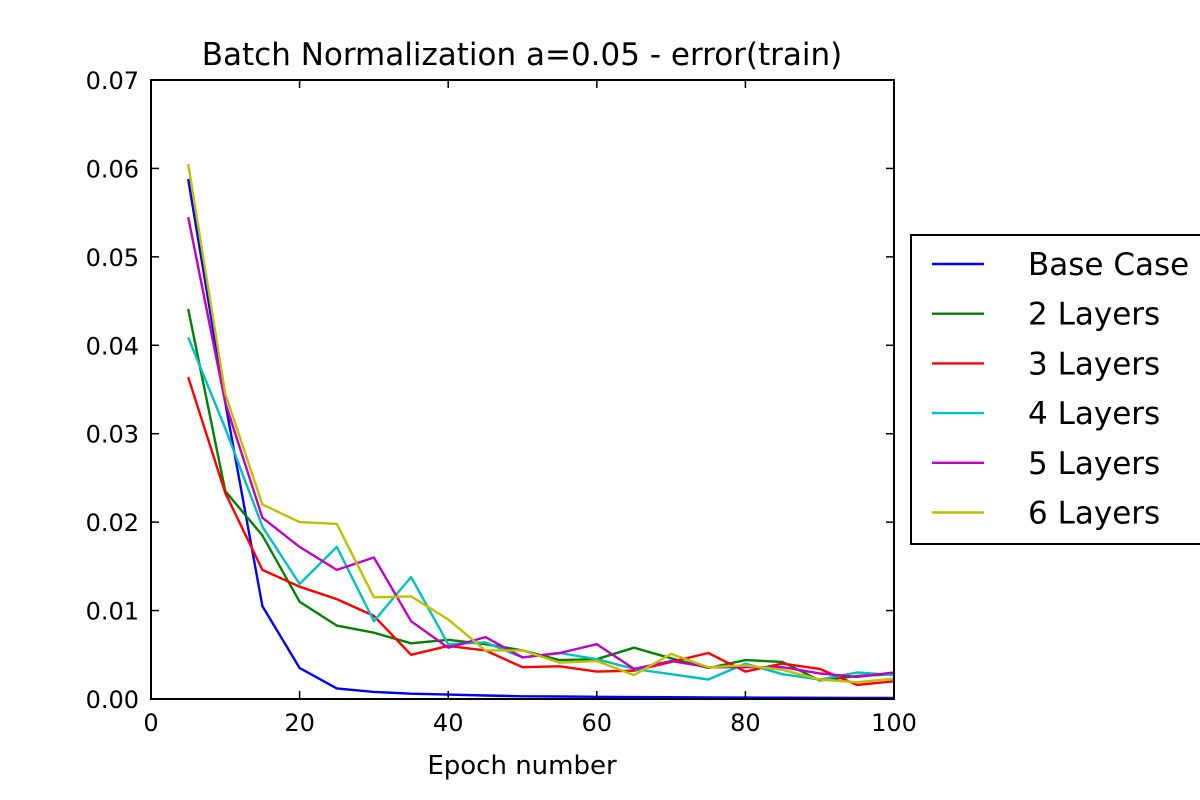 The width and height of the screenshot is (1200, 800). Describe the element at coordinates (1094, 315) in the screenshot. I see `legend-label-2: 2 Layers` at that location.